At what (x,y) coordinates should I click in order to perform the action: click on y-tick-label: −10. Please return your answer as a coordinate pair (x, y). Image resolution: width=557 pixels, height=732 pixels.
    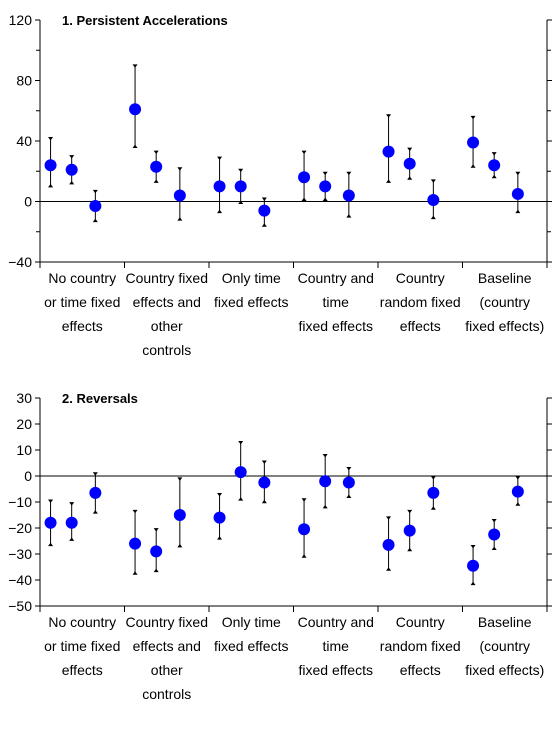
    Looking at the image, I should click on (20, 502).